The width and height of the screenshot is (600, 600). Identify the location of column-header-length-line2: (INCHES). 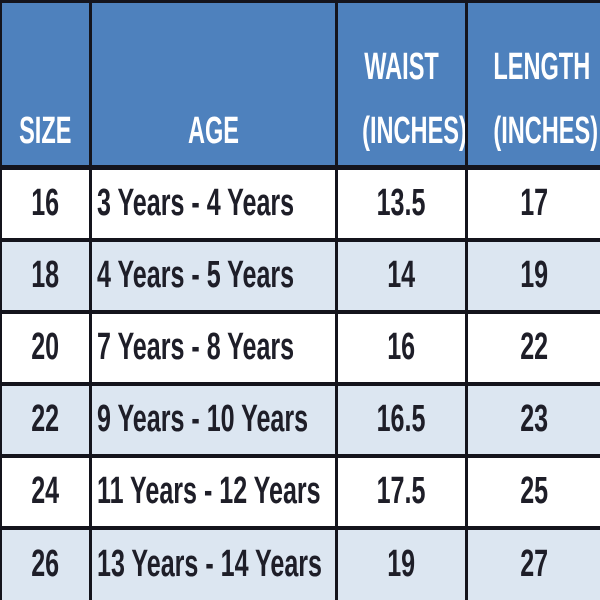
(545, 131).